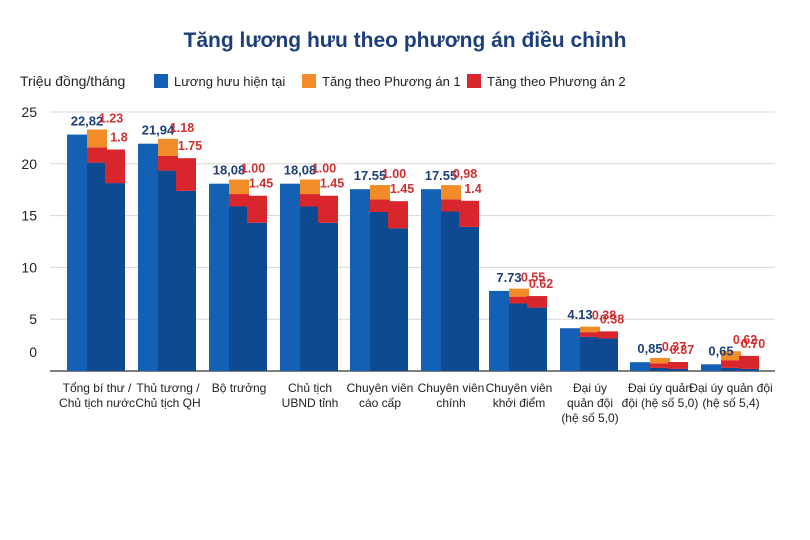  Describe the element at coordinates (451, 388) in the screenshot. I see `category-label: Chuyên viên` at that location.